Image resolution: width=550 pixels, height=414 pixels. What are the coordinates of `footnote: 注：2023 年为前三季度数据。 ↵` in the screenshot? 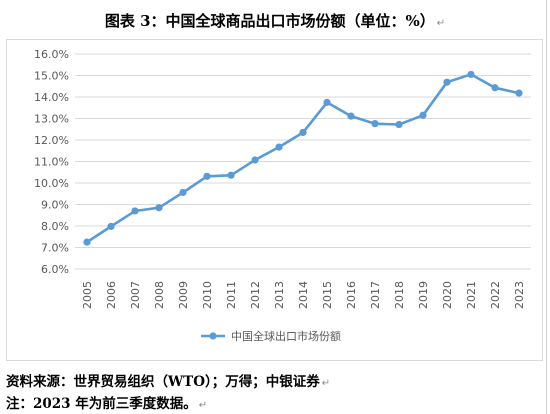 It's located at (106, 402).